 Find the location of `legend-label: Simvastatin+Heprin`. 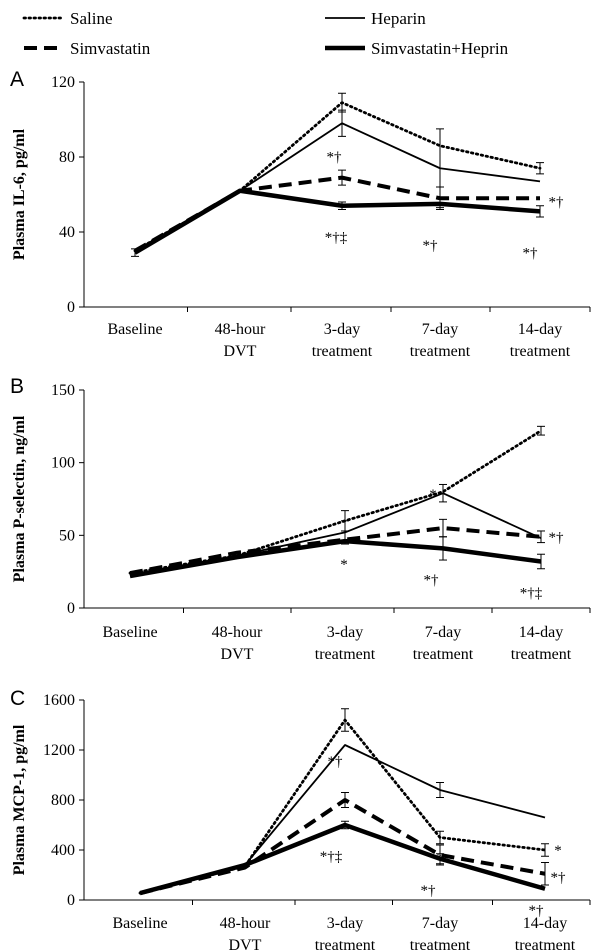

legend-label: Simvastatin+Heprin is located at coordinates (440, 48).